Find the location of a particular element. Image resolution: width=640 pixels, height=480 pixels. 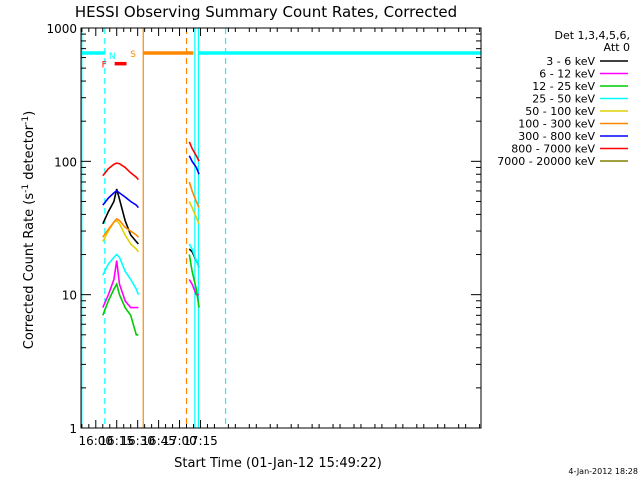

y-tick-label: 100 is located at coordinates (65, 162).